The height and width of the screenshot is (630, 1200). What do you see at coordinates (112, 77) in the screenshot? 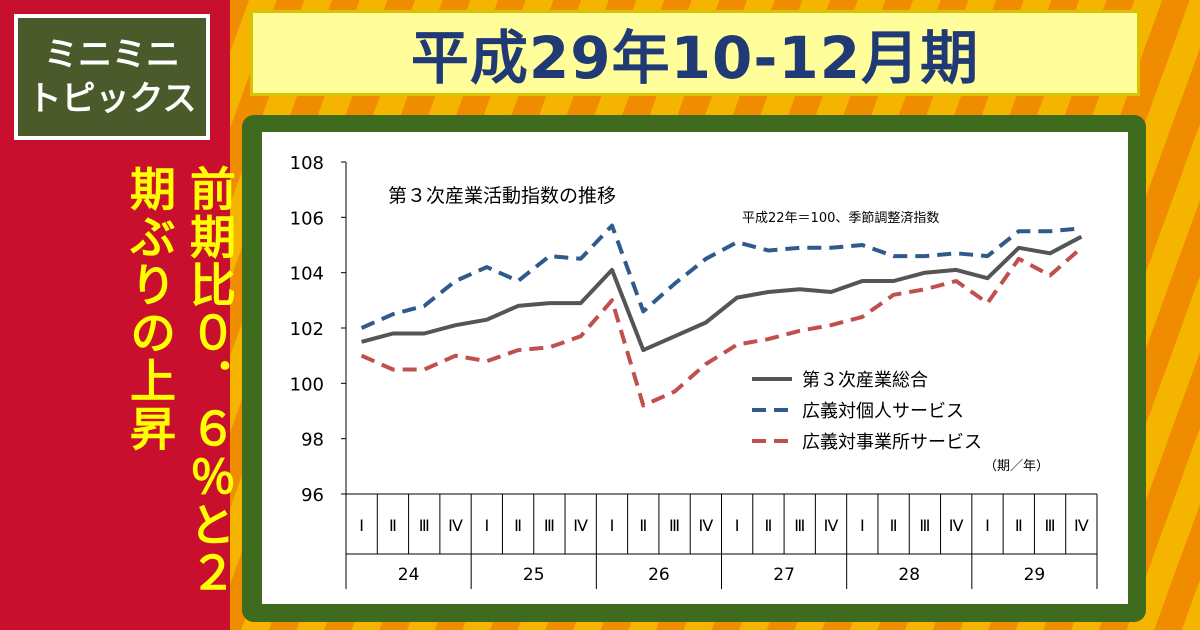
I see `topics-badge: ミニミニ トピックス` at bounding box center [112, 77].